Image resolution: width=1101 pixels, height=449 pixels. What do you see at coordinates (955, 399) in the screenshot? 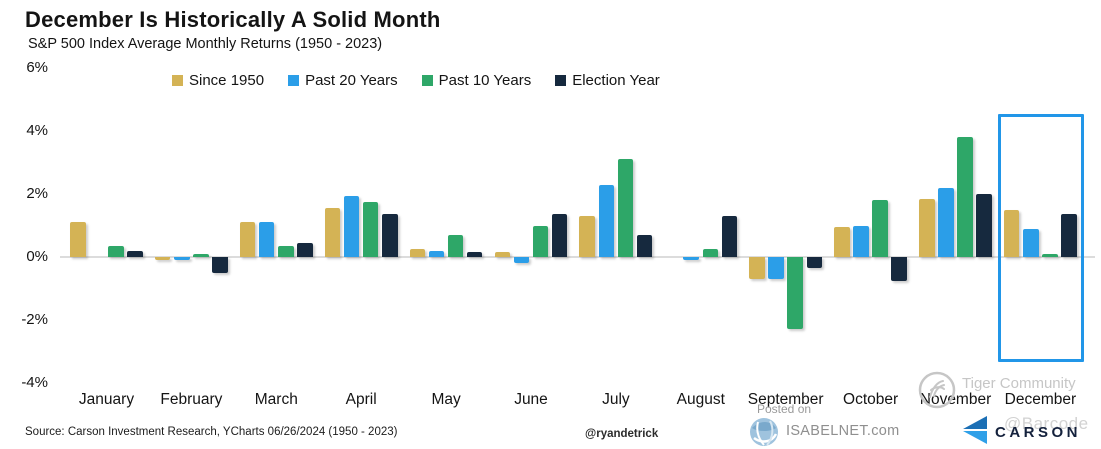
I see `month-label: November` at bounding box center [955, 399].